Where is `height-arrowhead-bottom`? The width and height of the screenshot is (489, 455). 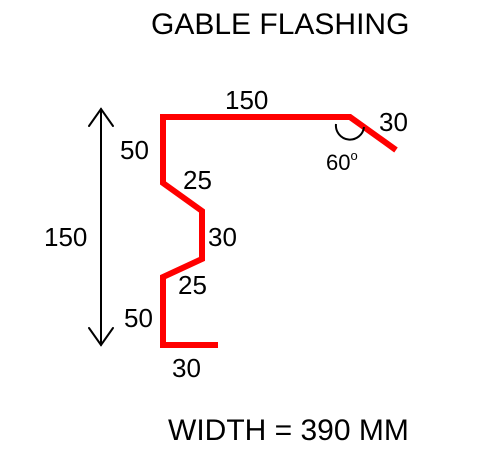
height-arrowhead-bottom is located at coordinates (101, 337).